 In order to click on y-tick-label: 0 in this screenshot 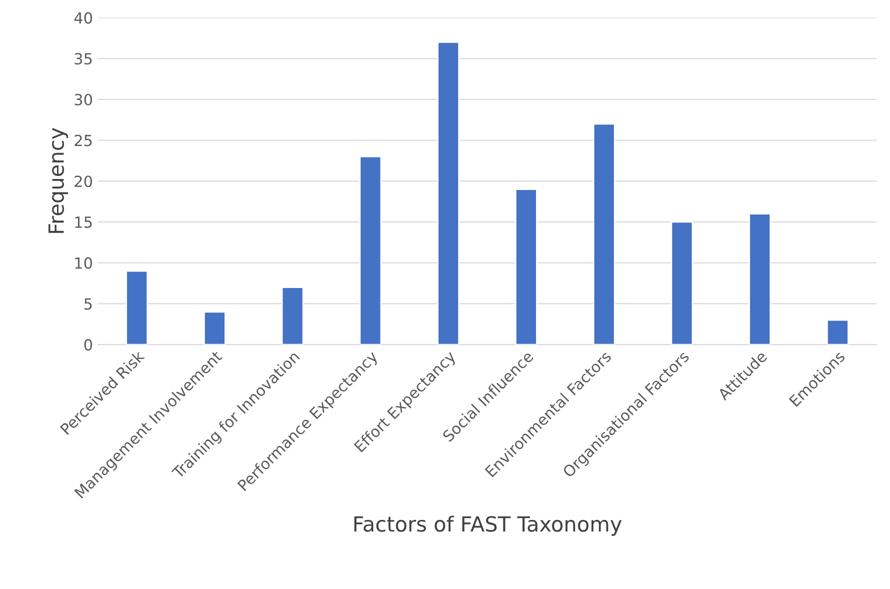, I will do `click(88, 345)`.